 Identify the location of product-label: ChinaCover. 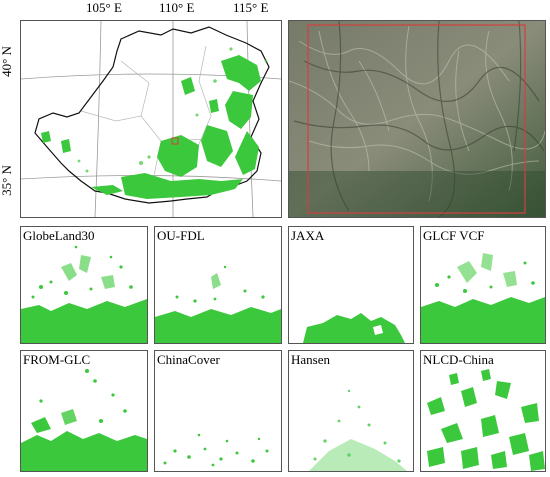
(188, 359).